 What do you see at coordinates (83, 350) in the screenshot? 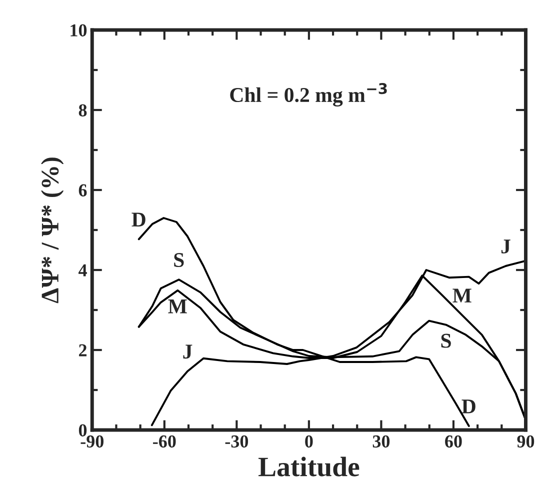
I see `y-tick-label: 2` at bounding box center [83, 350].